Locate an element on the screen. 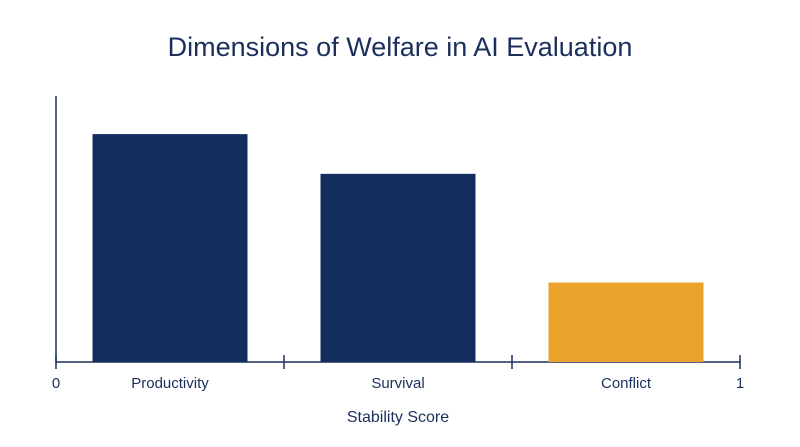 Image resolution: width=800 pixels, height=447 pixels. x-tick-label-conflict: Conflict is located at coordinates (626, 383).